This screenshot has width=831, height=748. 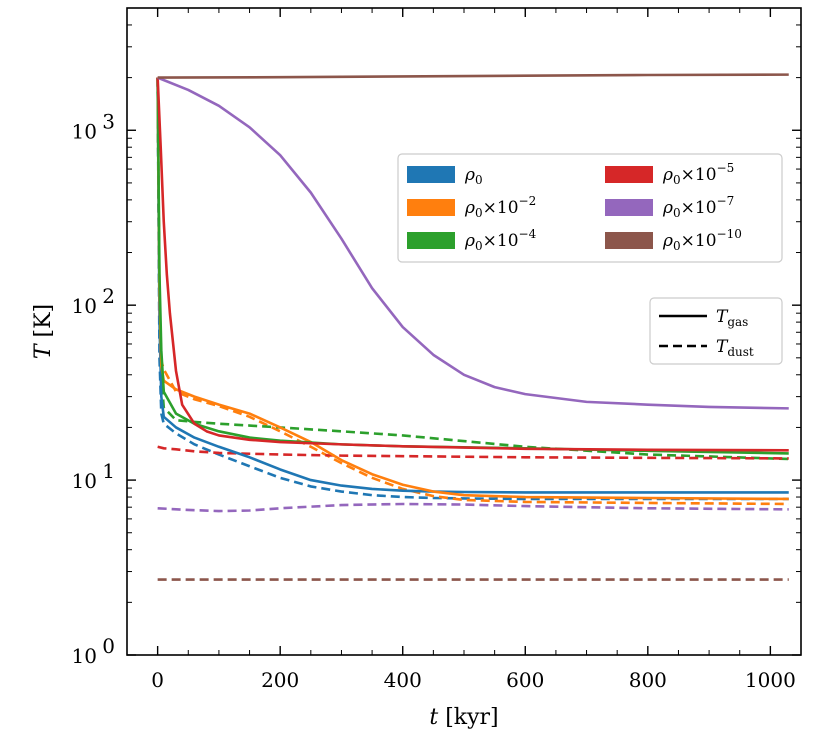 What do you see at coordinates (648, 680) in the screenshot?
I see `x-tick-label: 800` at bounding box center [648, 680].